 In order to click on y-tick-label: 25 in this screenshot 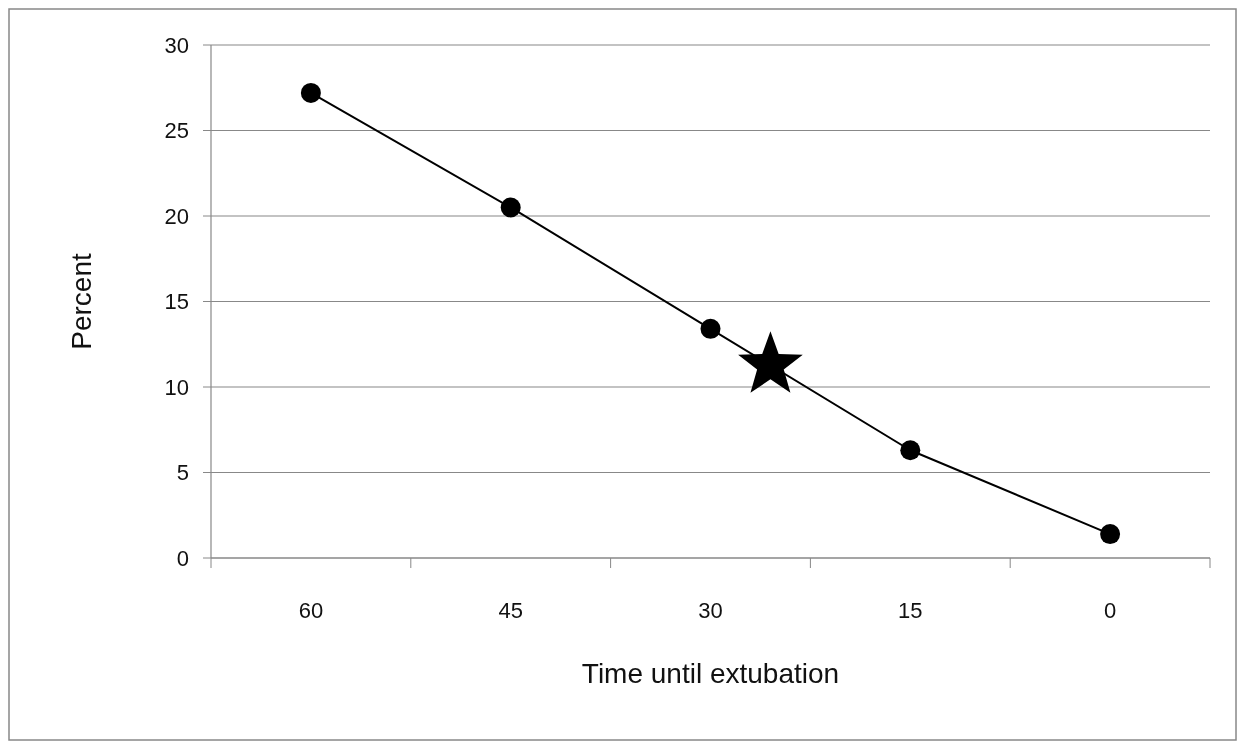, I will do `click(176, 131)`.